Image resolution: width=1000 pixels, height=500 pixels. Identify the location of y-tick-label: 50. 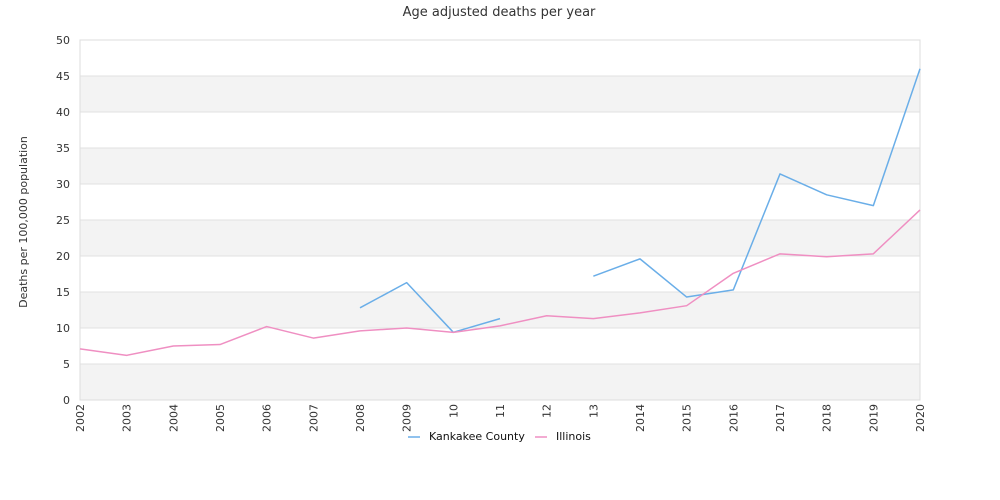
(63, 40).